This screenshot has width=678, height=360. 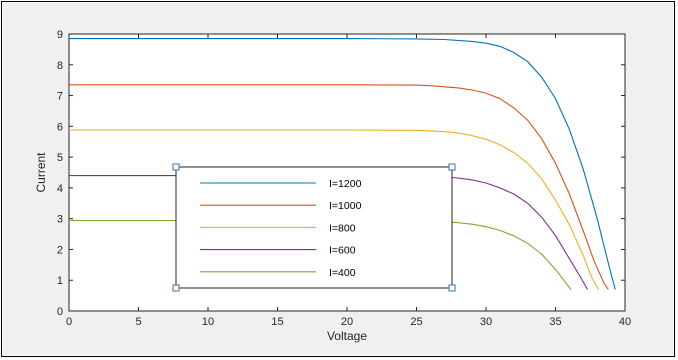 I want to click on x-tick-label: 35, so click(x=555, y=322).